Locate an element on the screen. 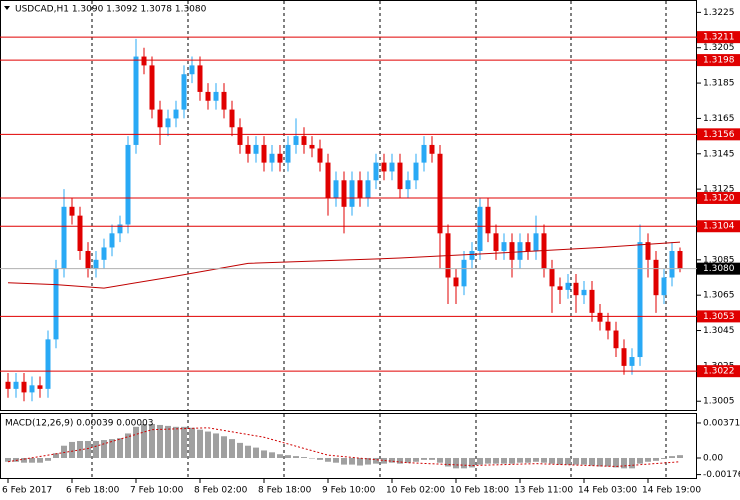  y-tick-label: 1.3005 is located at coordinates (719, 402).